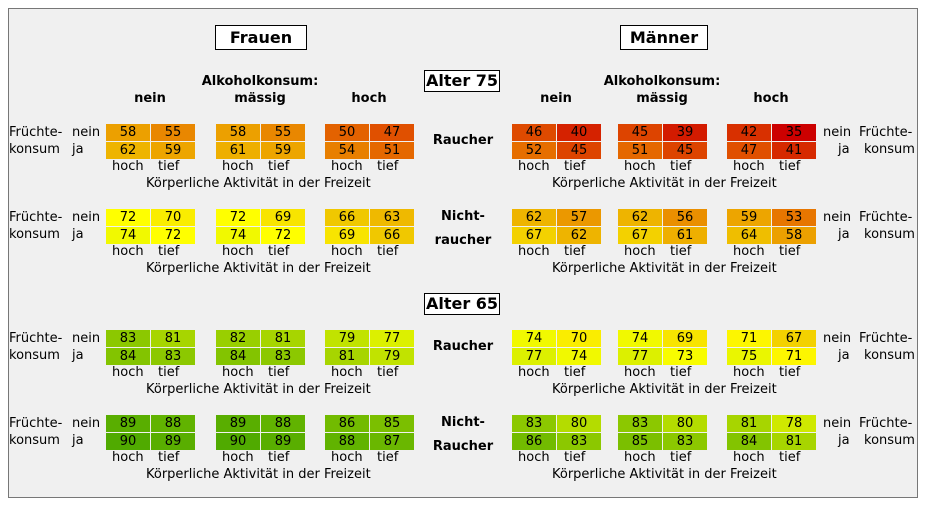 The height and width of the screenshot is (508, 926). Describe the element at coordinates (463, 435) in the screenshot. I see `smoking-label-3: Nicht- Raucher` at that location.